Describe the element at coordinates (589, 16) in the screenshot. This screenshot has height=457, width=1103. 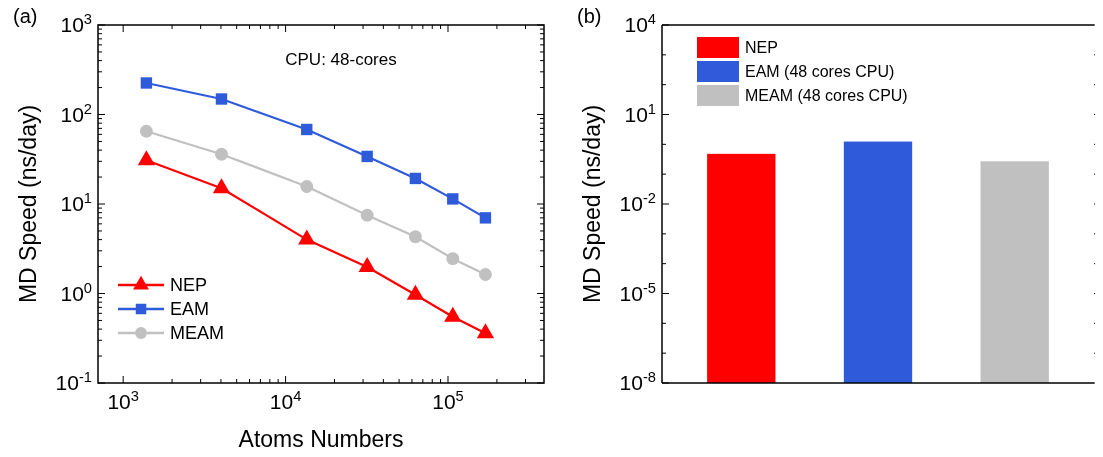
I see `chart-title: (b)` at that location.